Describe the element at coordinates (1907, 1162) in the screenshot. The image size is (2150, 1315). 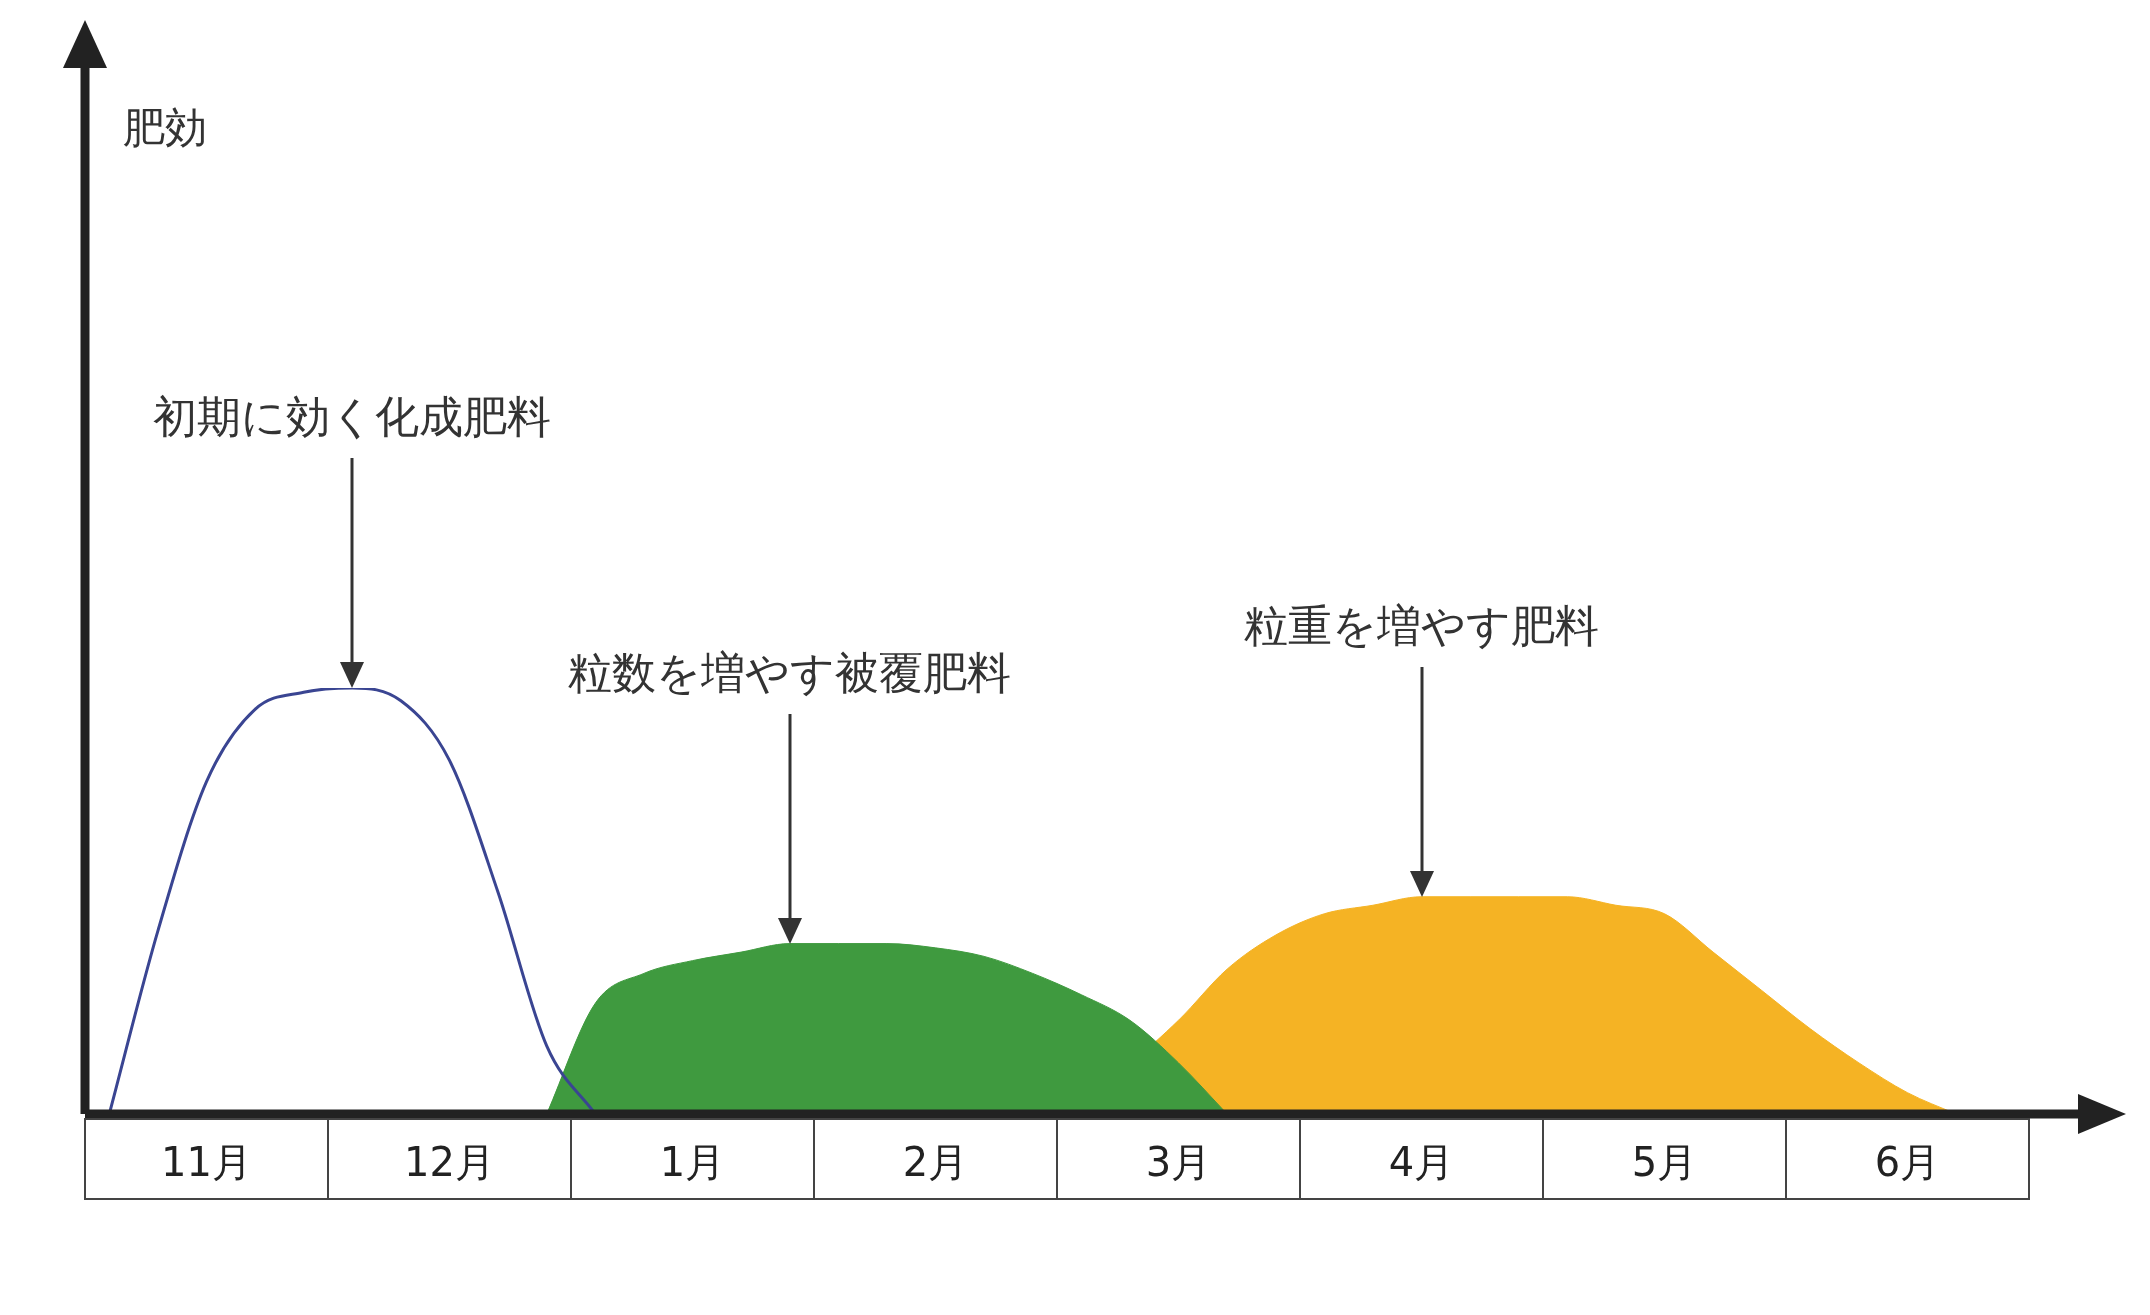
I see `x-tick-label: 6月` at that location.